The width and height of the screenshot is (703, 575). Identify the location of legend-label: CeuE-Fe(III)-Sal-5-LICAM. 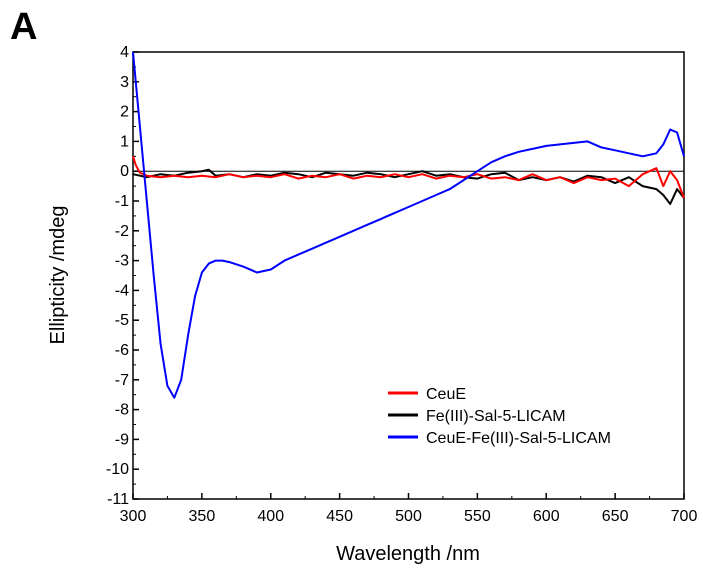
(518, 438).